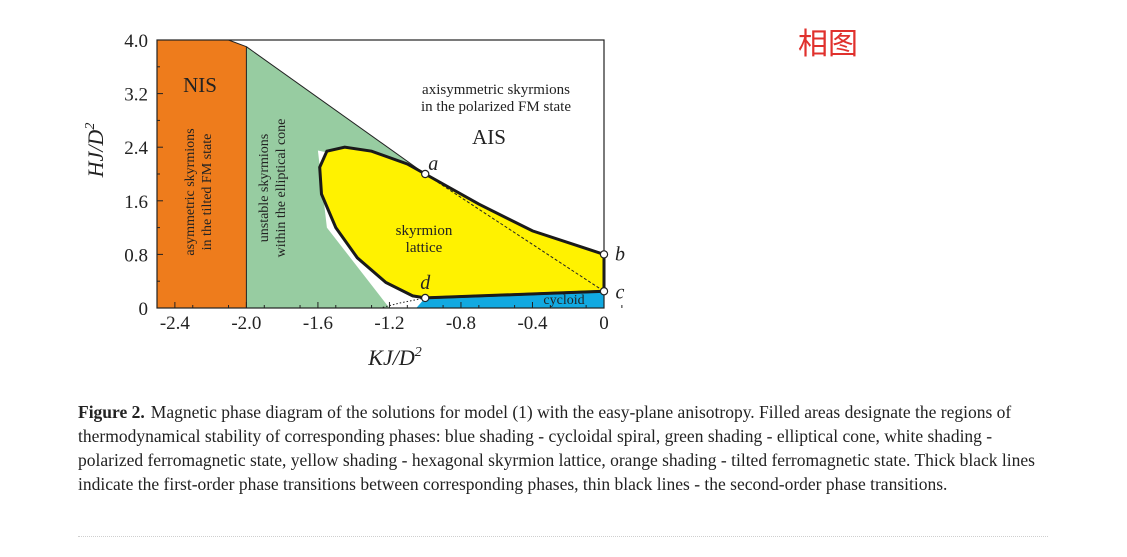 Image resolution: width=1127 pixels, height=557 pixels. Describe the element at coordinates (207, 192) in the screenshot. I see `svg-text: in the tilted FM state` at that location.